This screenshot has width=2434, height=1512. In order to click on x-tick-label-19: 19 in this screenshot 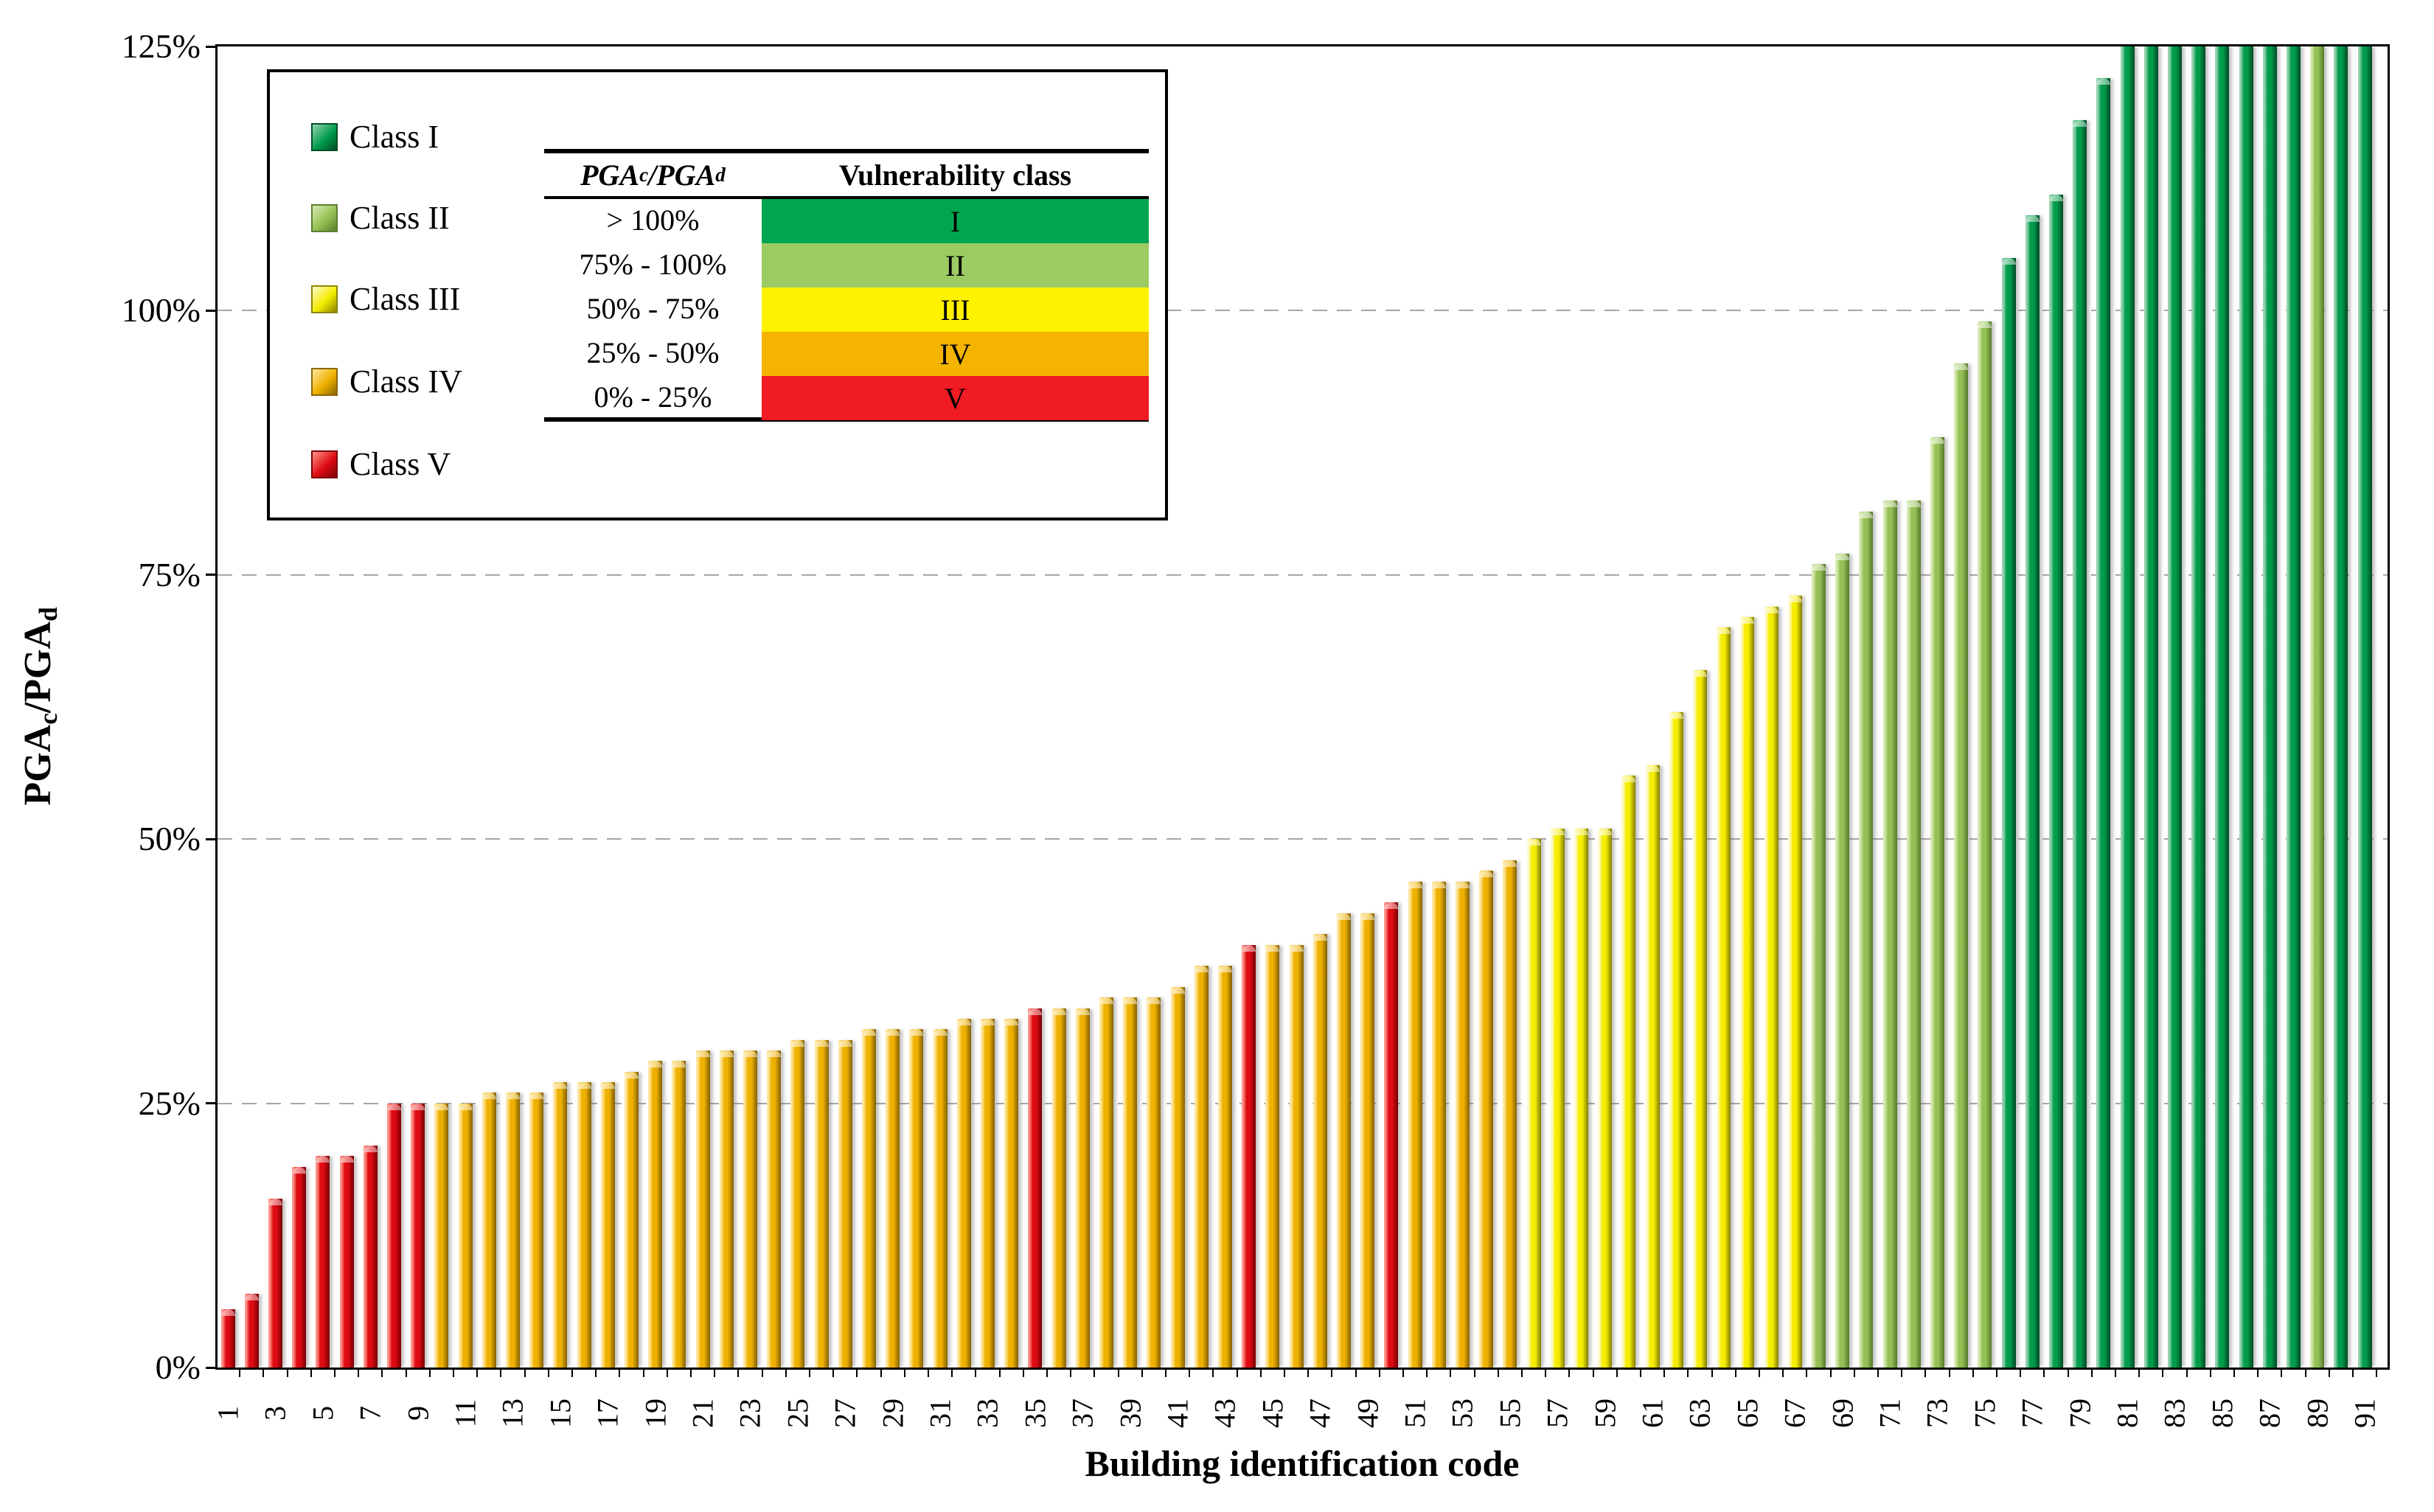, I will do `click(655, 1413)`.